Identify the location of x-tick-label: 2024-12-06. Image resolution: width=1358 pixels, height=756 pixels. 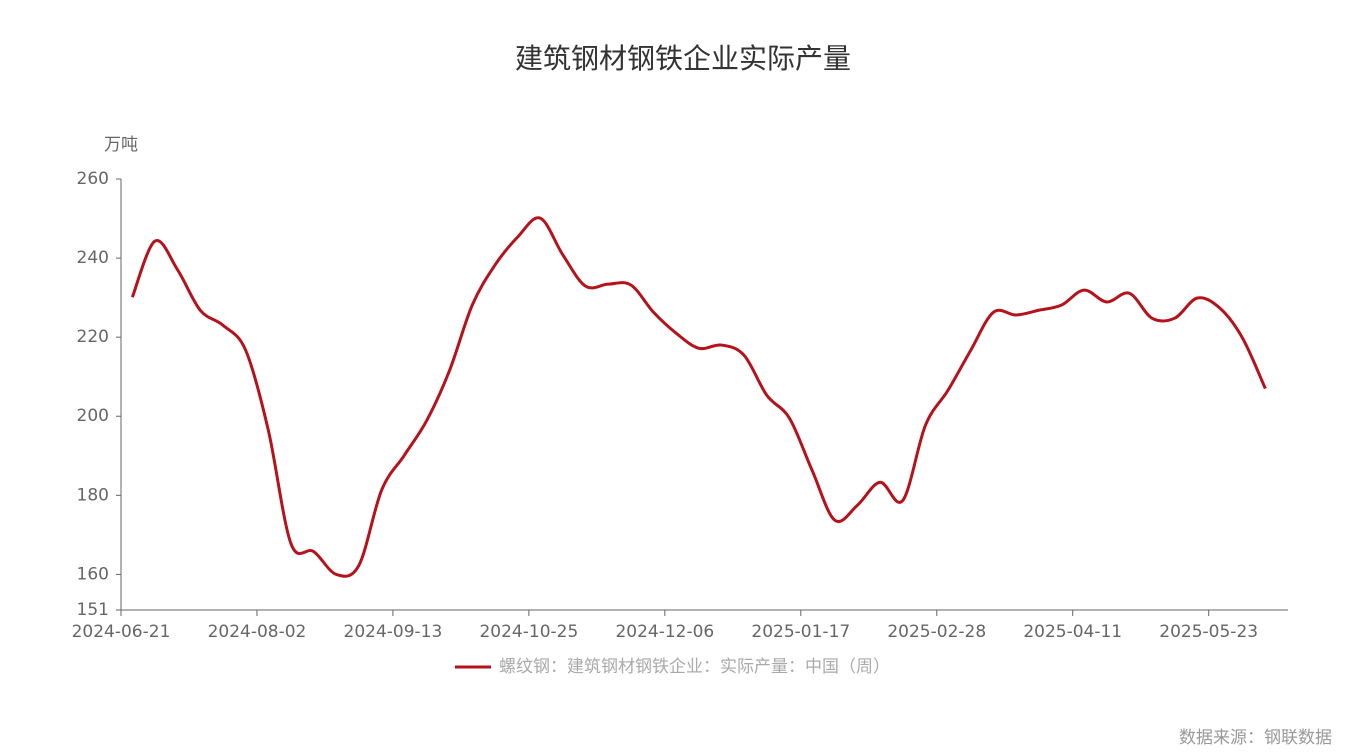
(664, 632).